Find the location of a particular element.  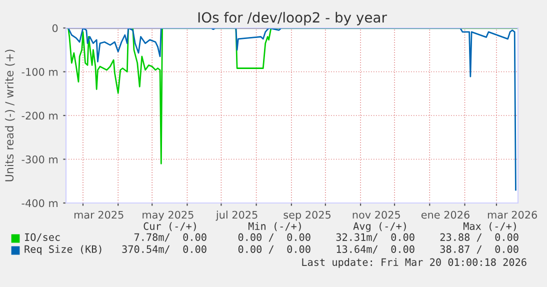

text: Min (-/+) is located at coordinates (274, 227).